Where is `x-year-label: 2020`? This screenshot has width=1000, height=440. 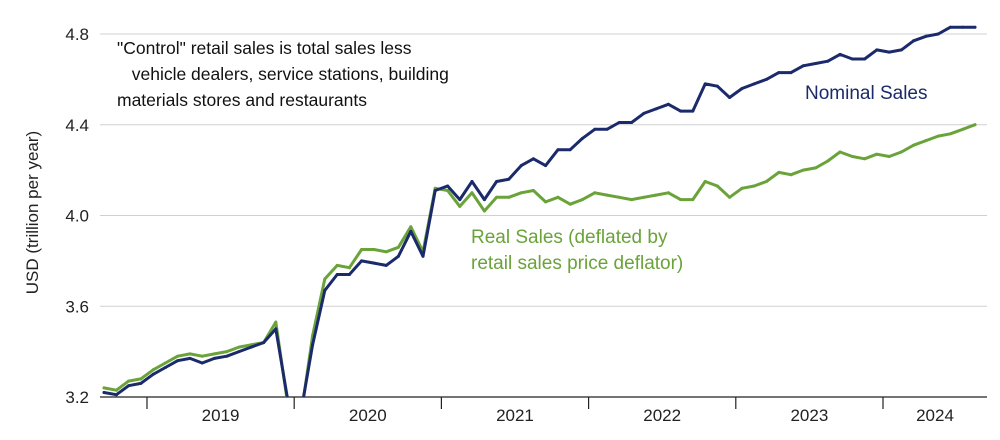 x-year-label: 2020 is located at coordinates (368, 415).